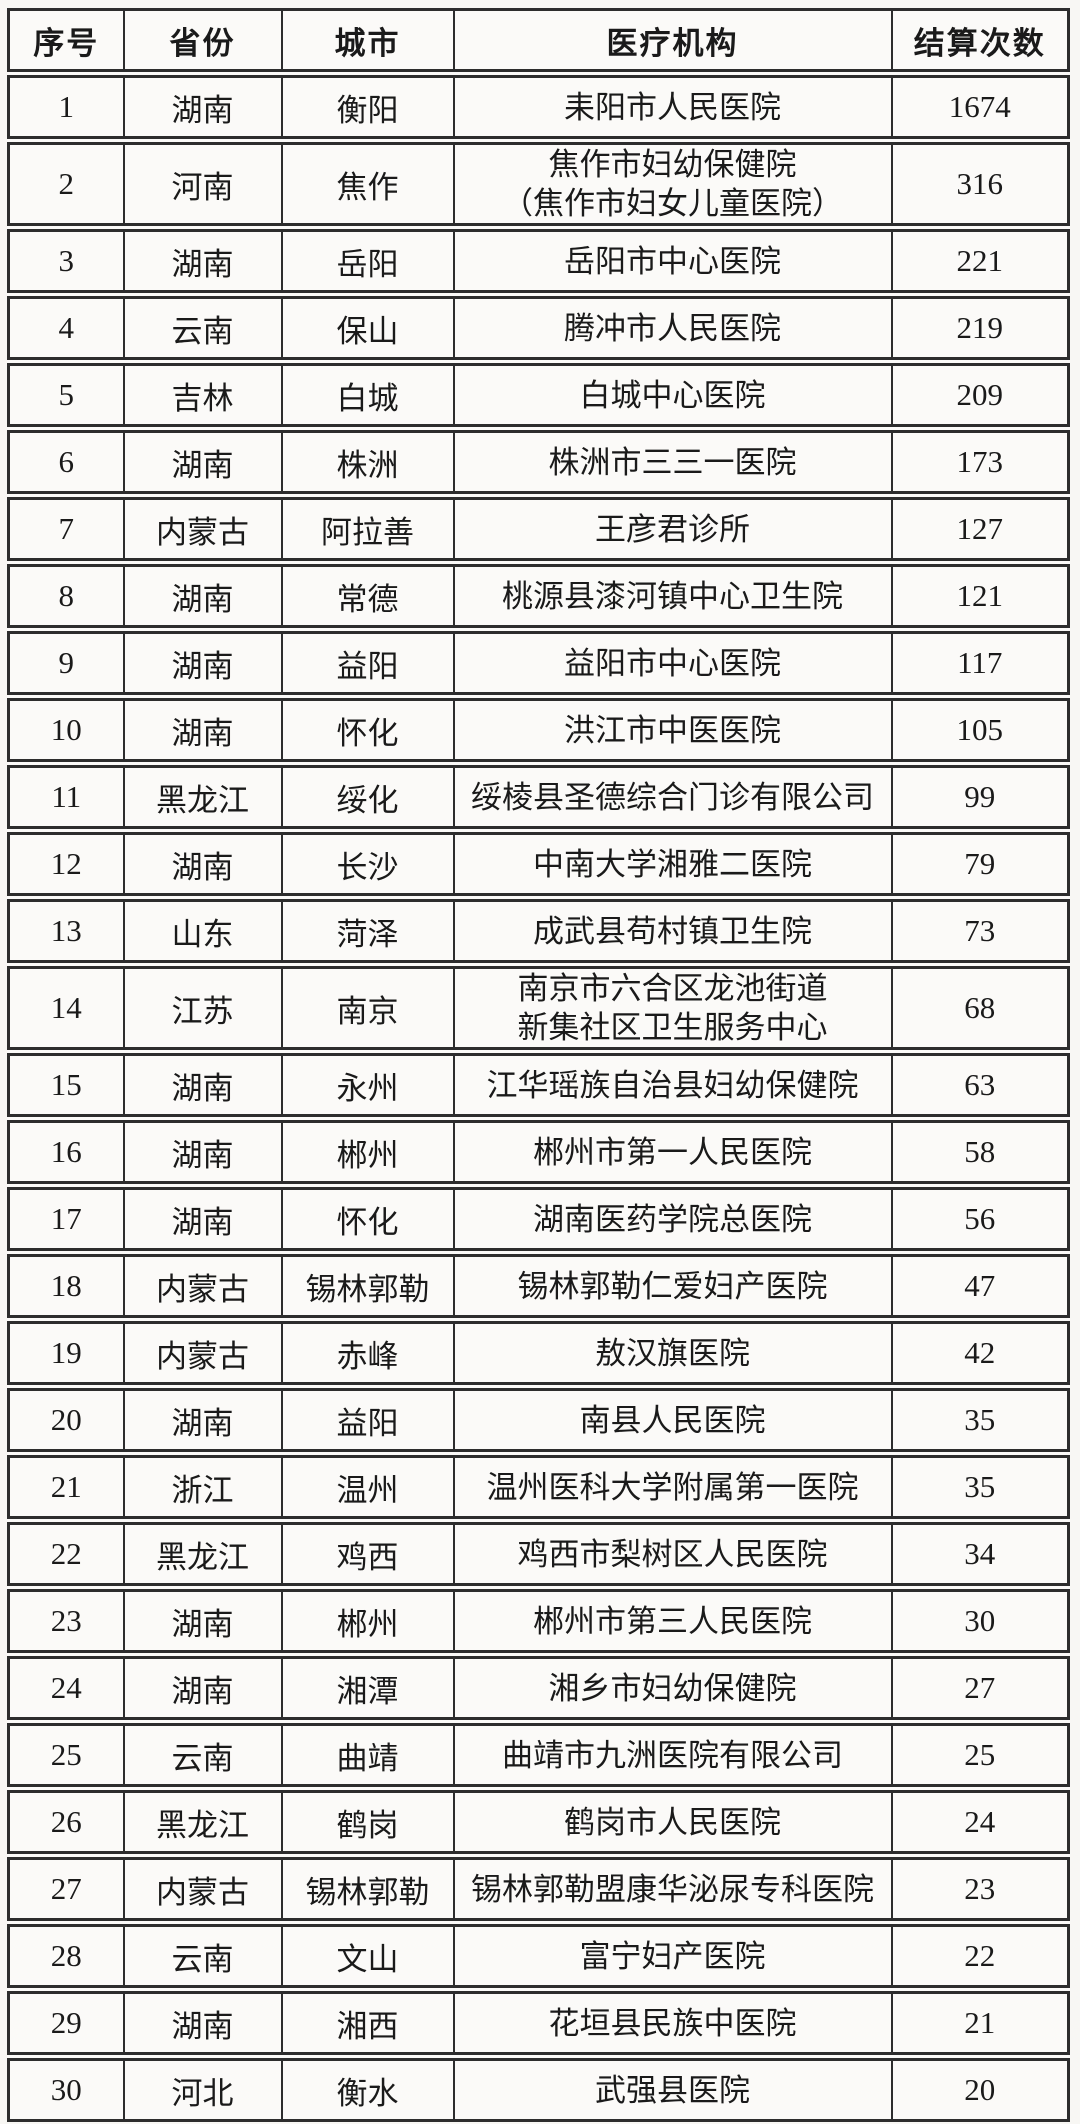 The width and height of the screenshot is (1080, 2124). What do you see at coordinates (367, 531) in the screenshot?
I see `city-cell: 阿拉善` at bounding box center [367, 531].